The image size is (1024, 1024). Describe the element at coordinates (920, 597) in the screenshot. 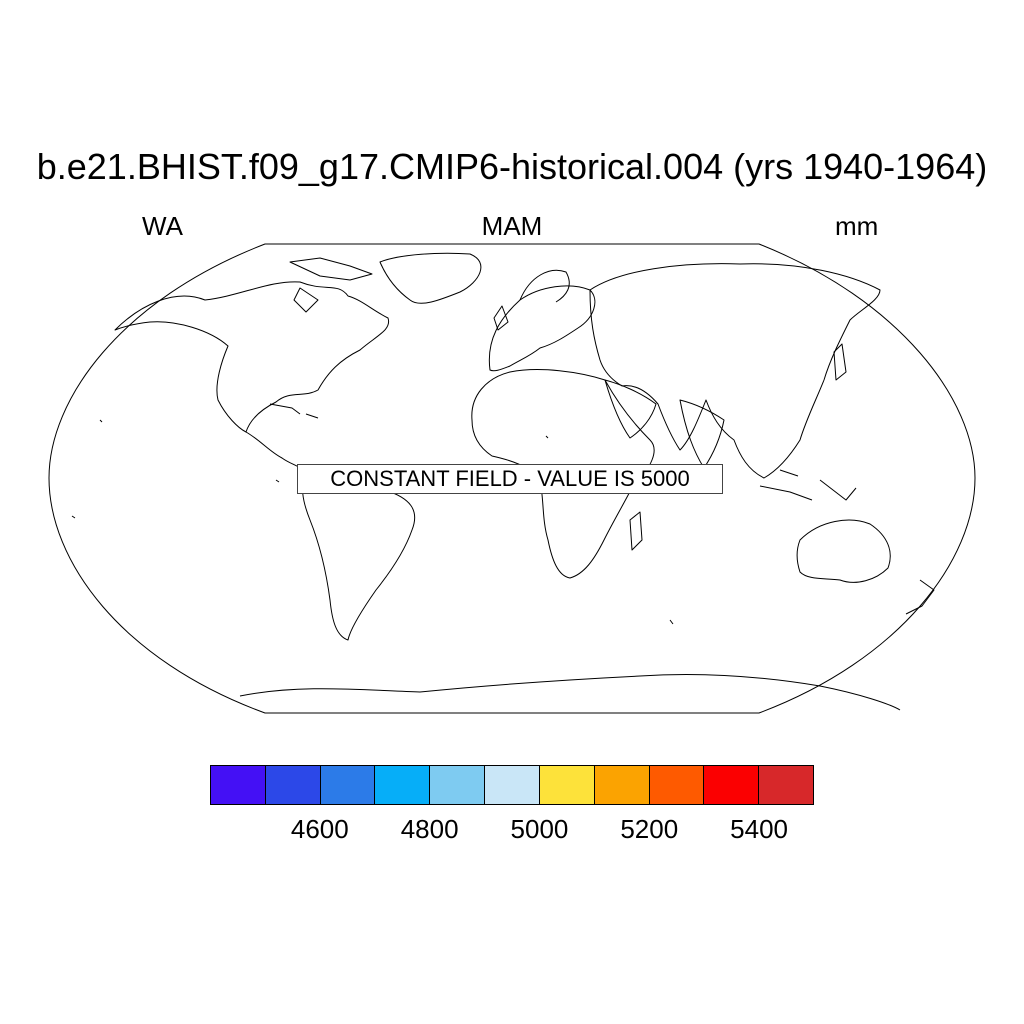

I see `coastline-new-zealand` at that location.